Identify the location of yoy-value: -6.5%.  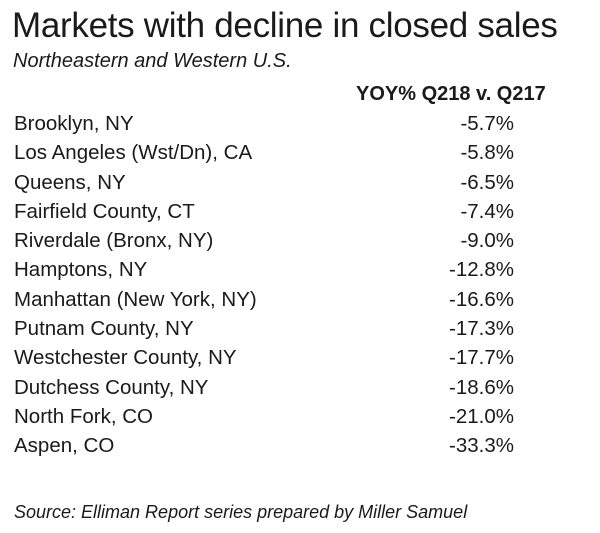
(487, 182).